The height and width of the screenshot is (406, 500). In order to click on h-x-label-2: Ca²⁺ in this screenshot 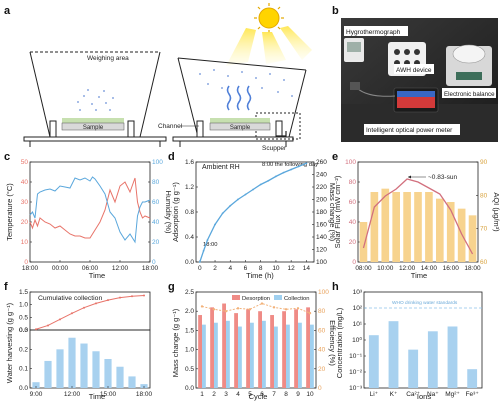, I will do `click(413, 394)`.